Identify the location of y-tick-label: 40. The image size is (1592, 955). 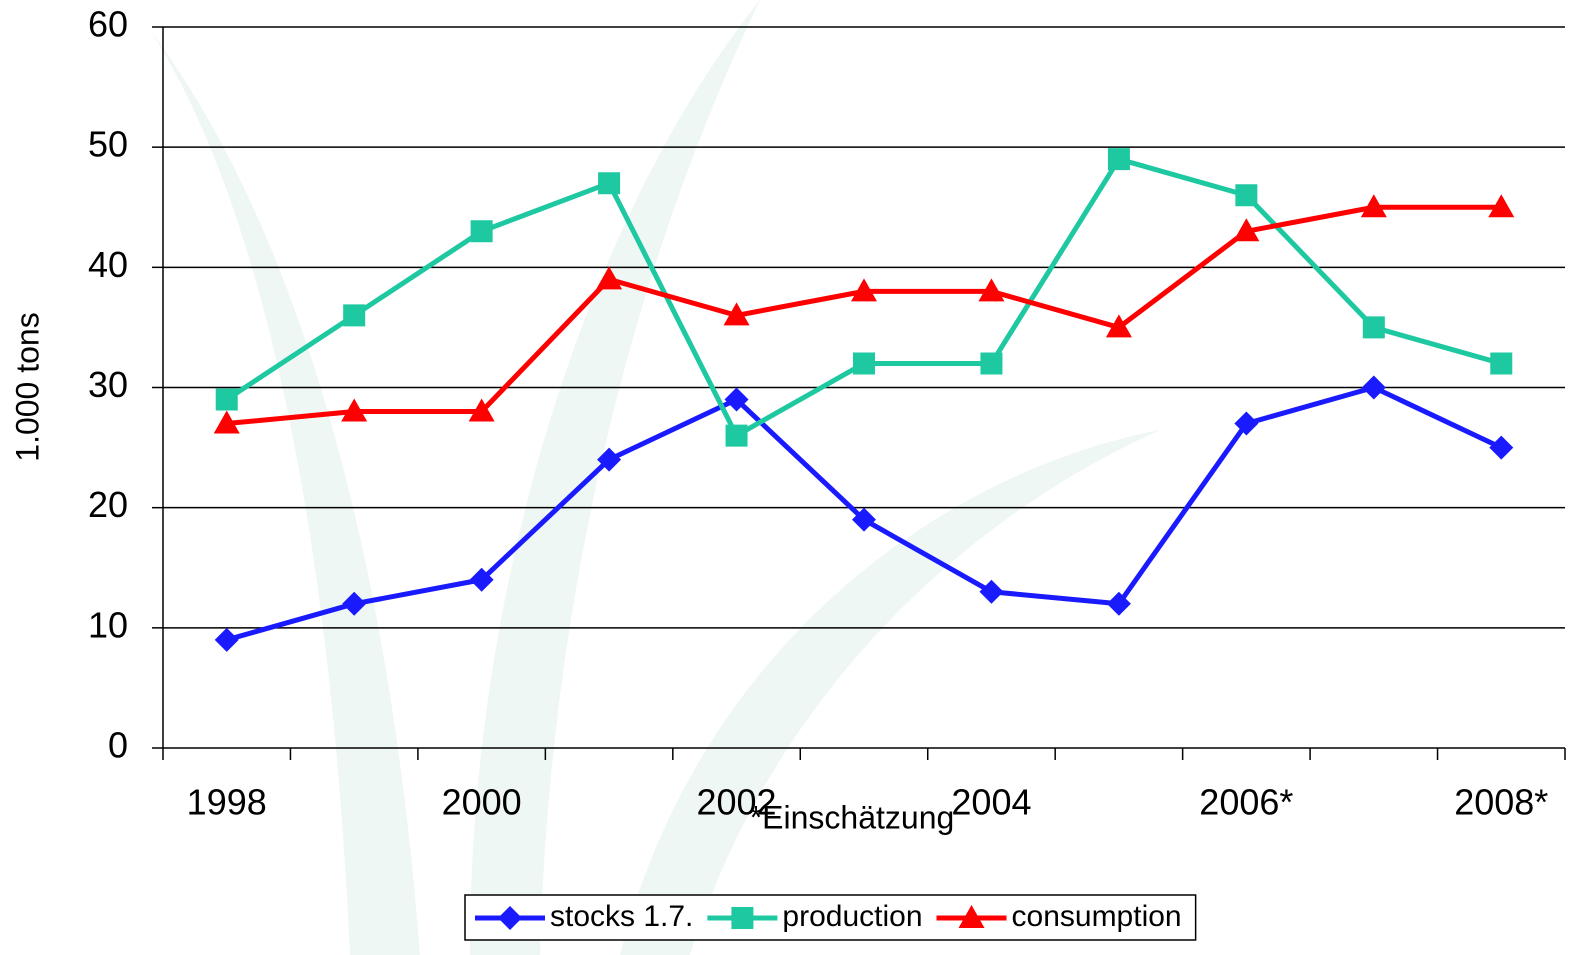
(108, 264).